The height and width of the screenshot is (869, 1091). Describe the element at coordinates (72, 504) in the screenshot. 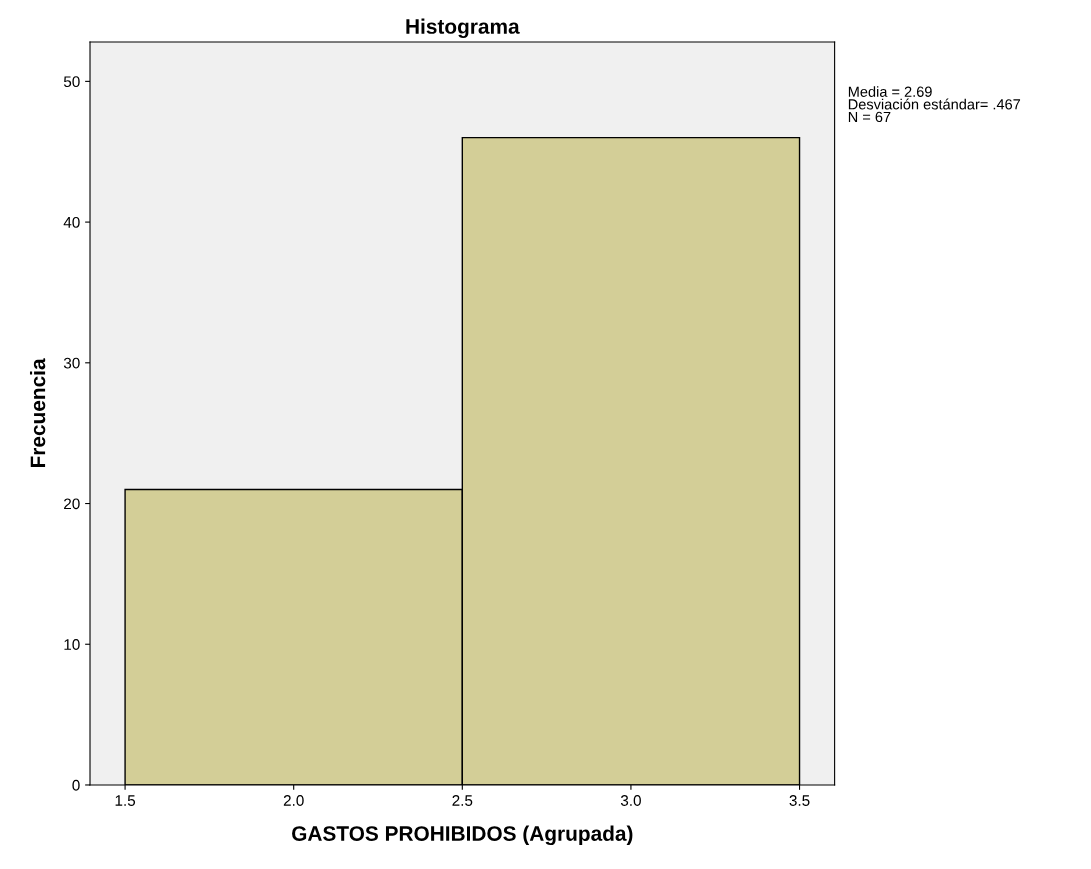

I see `y-tick-label: 20` at that location.